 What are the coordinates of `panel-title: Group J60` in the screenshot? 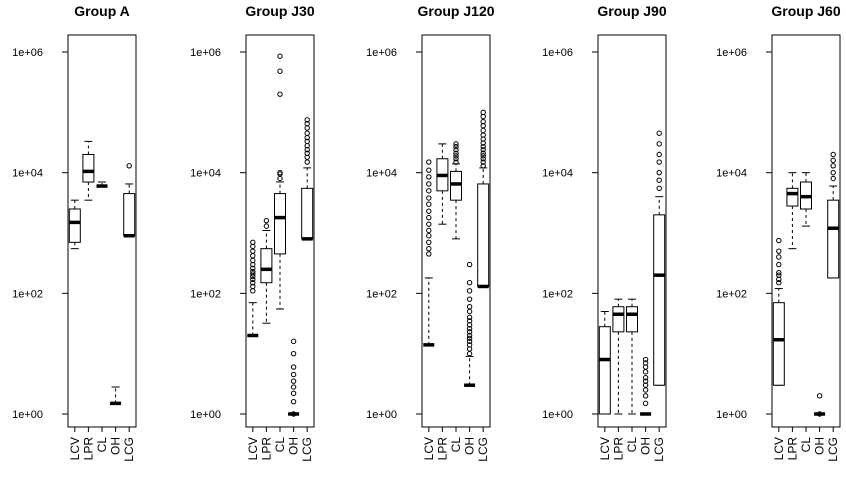 It's located at (805, 11).